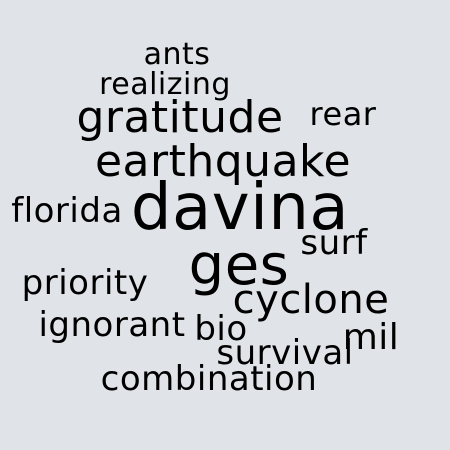 This screenshot has width=450, height=450. Describe the element at coordinates (209, 379) in the screenshot. I see `word-combination: combination` at that location.